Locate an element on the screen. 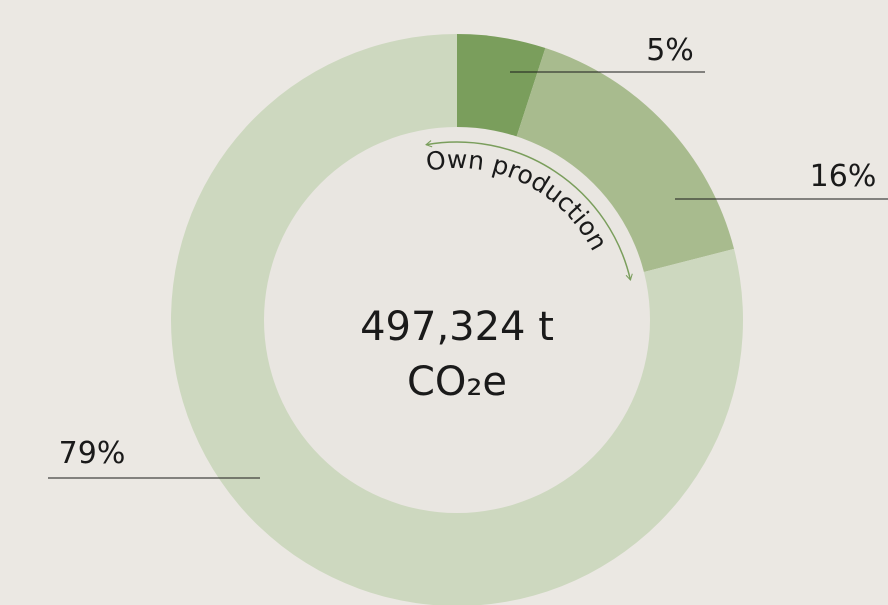 This screenshot has height=605, width=888. center-total: 497,324 t is located at coordinates (457, 327).